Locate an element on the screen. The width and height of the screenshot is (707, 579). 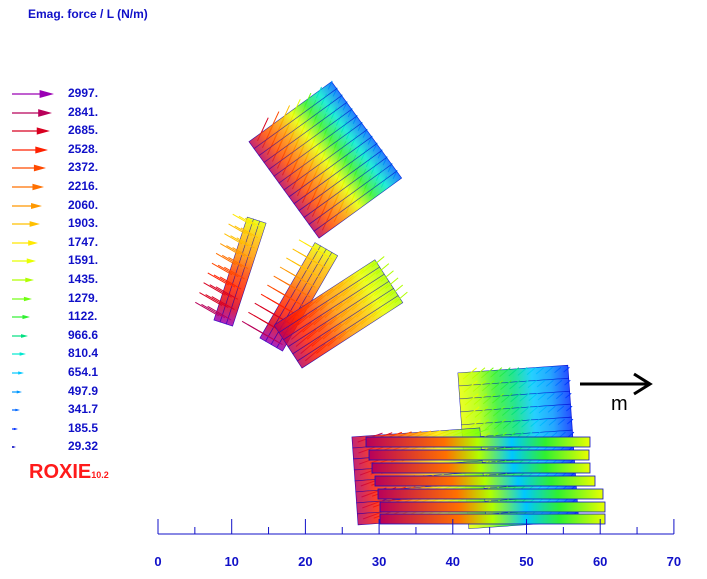
legend-value: 1279. is located at coordinates (83, 297).